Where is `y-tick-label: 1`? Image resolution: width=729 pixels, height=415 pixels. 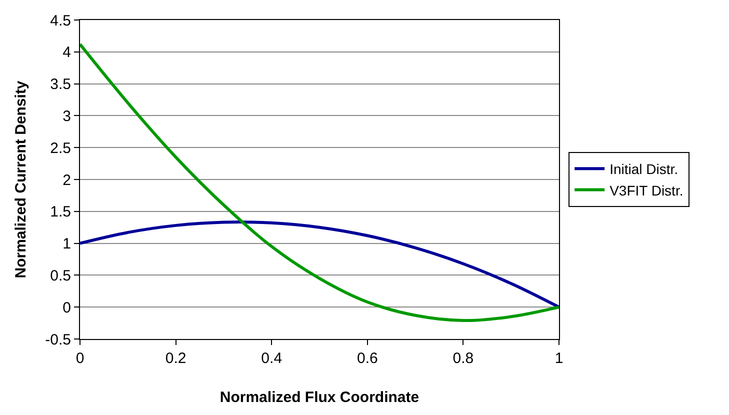 y-tick-label: 1 is located at coordinates (66, 244).